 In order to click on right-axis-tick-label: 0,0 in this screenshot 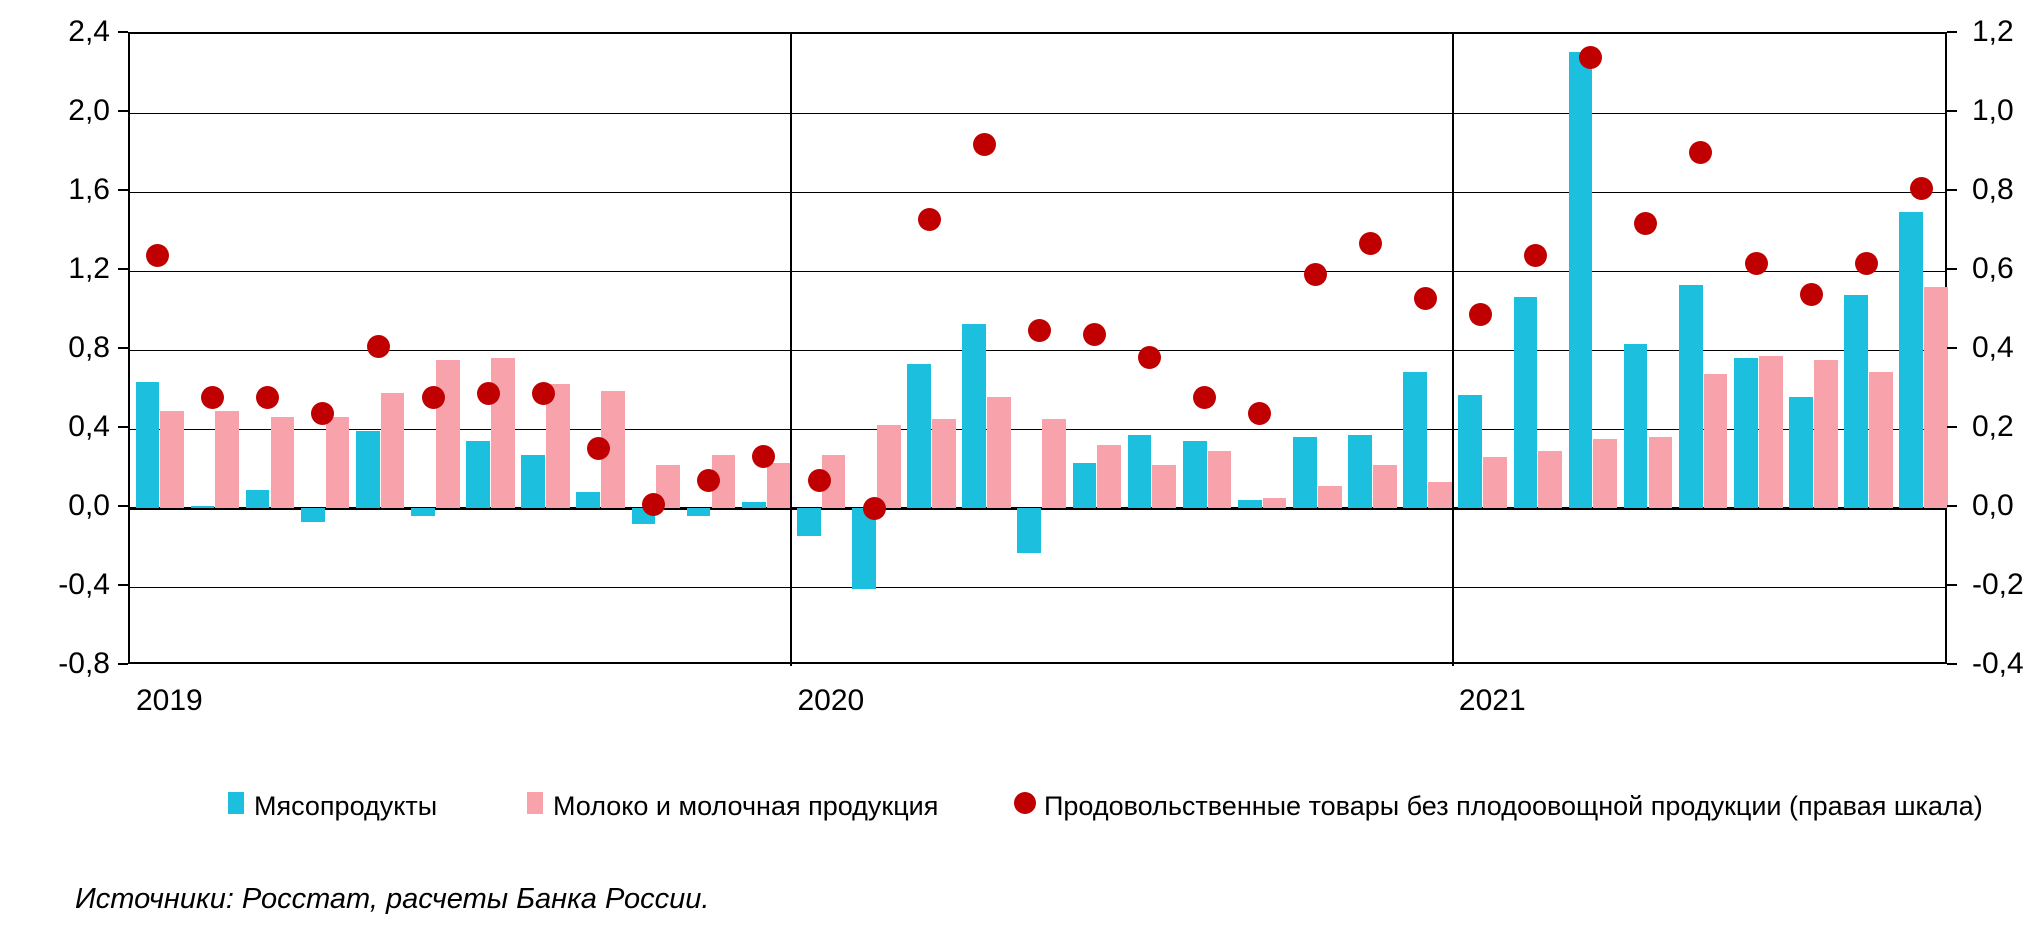, I will do `click(1993, 505)`.